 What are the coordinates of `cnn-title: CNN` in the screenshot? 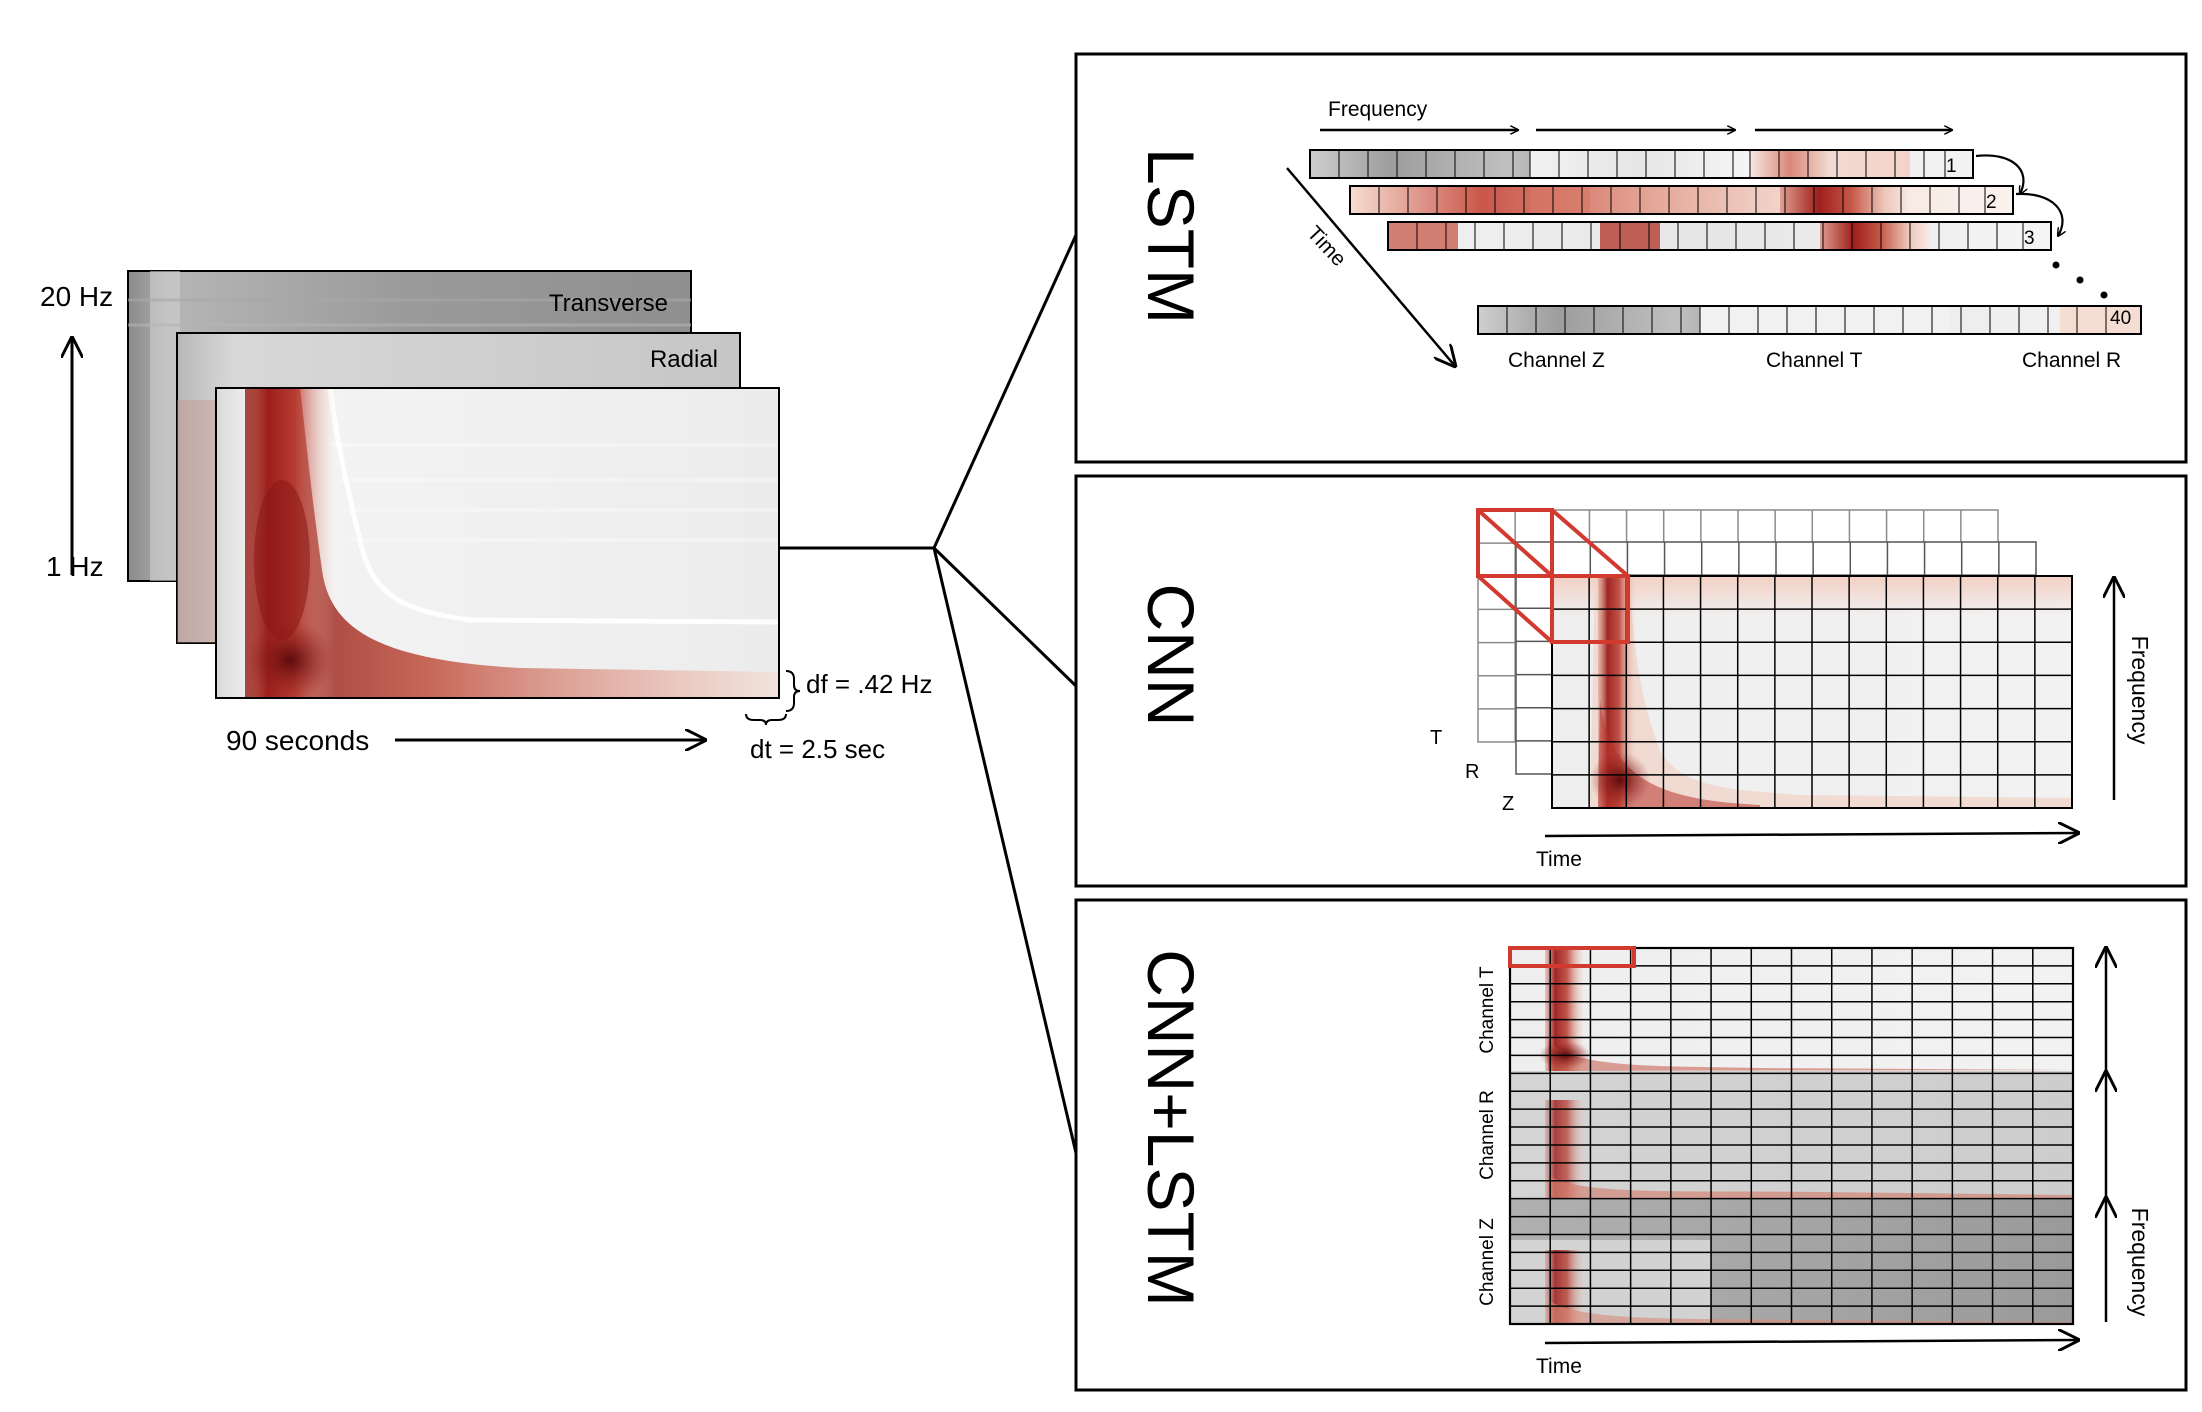 It's located at (1171, 655).